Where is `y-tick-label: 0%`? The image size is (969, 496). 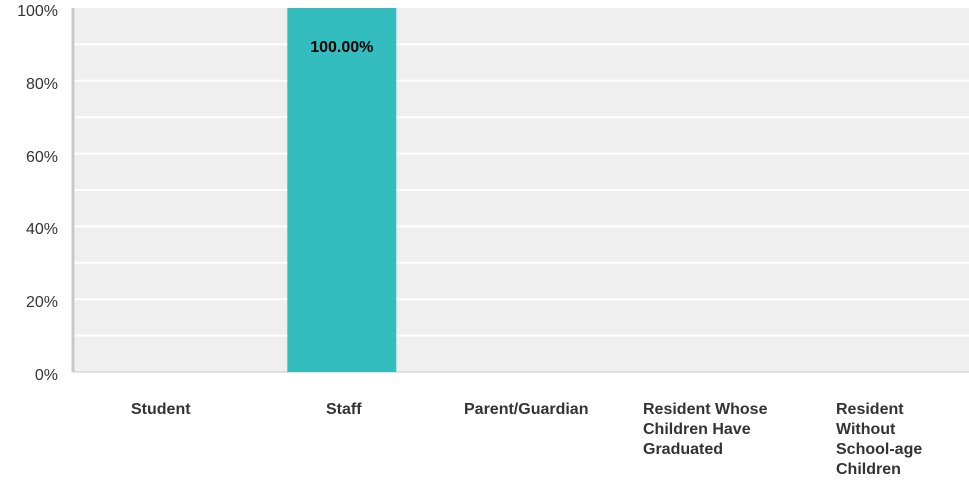
y-tick-label: 0% is located at coordinates (46, 375).